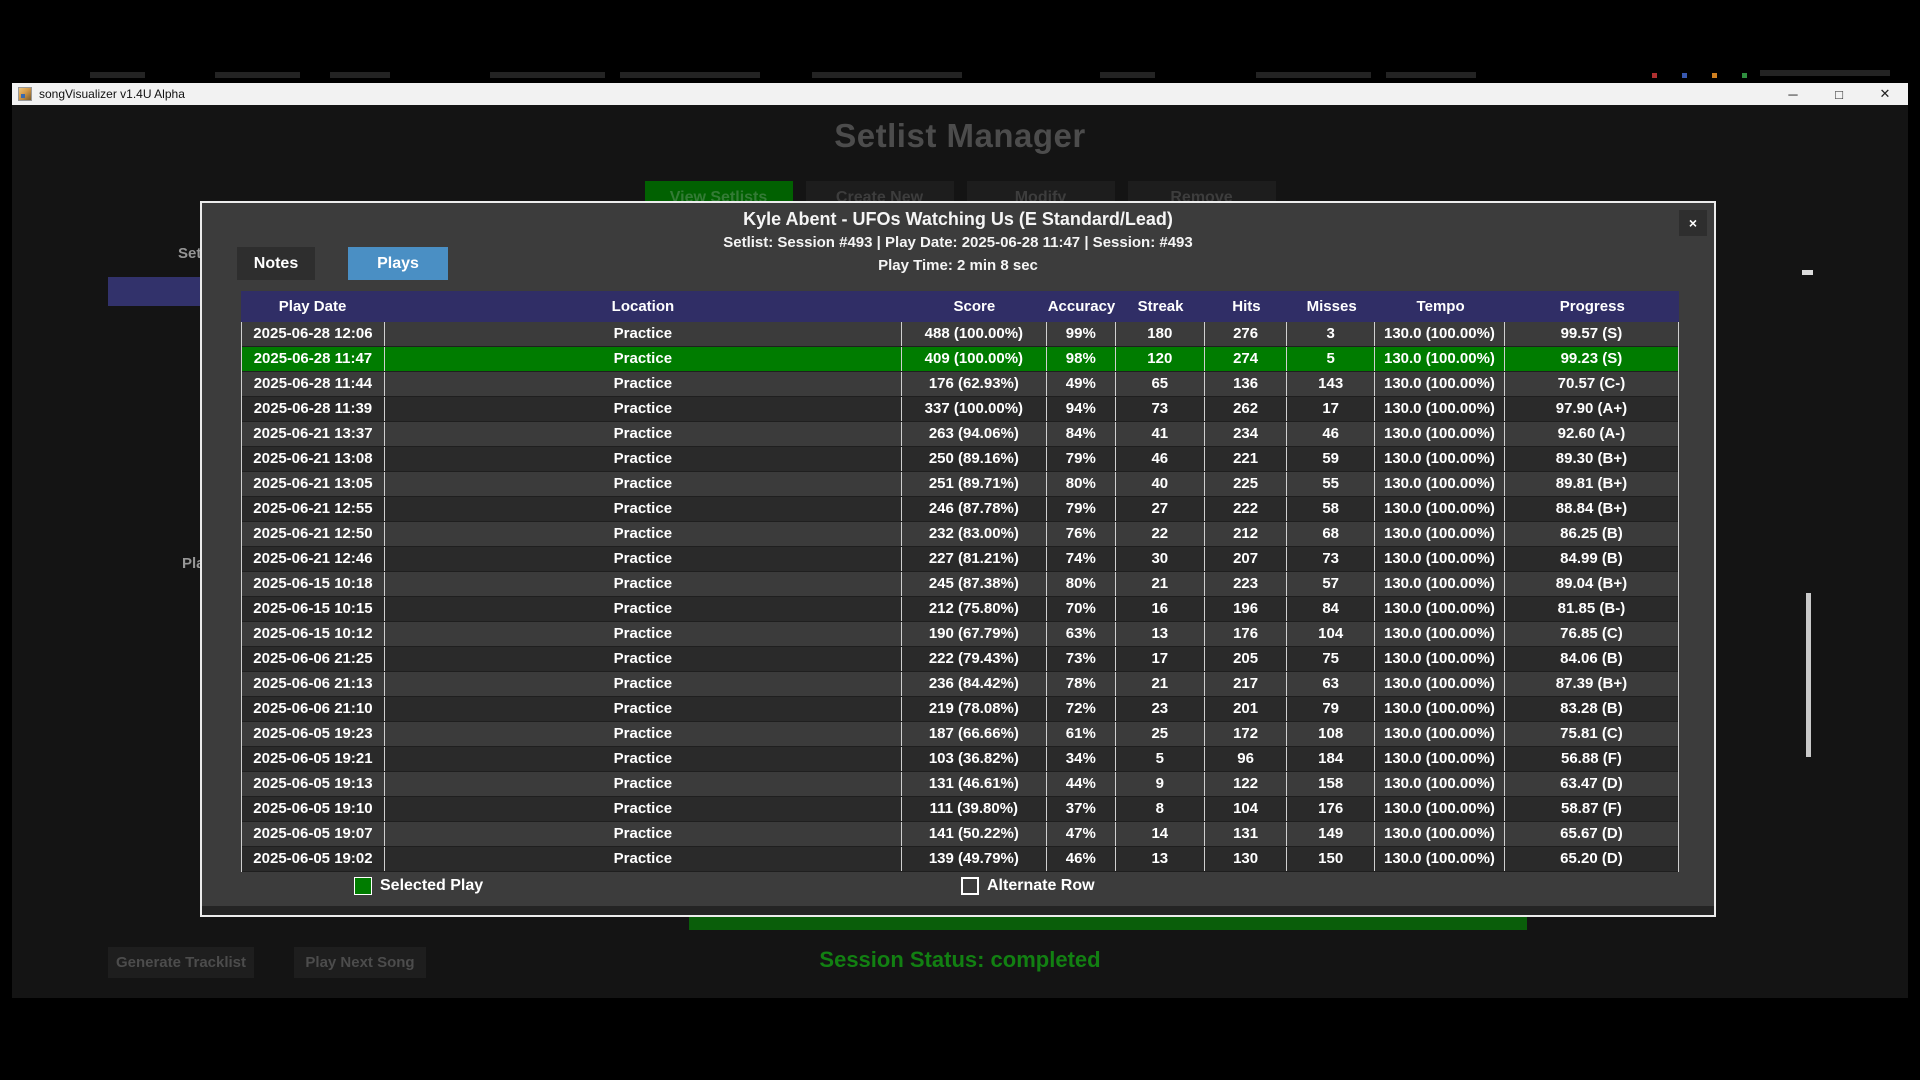 This screenshot has height=1080, width=1920. I want to click on table-cell: 149, so click(1331, 834).